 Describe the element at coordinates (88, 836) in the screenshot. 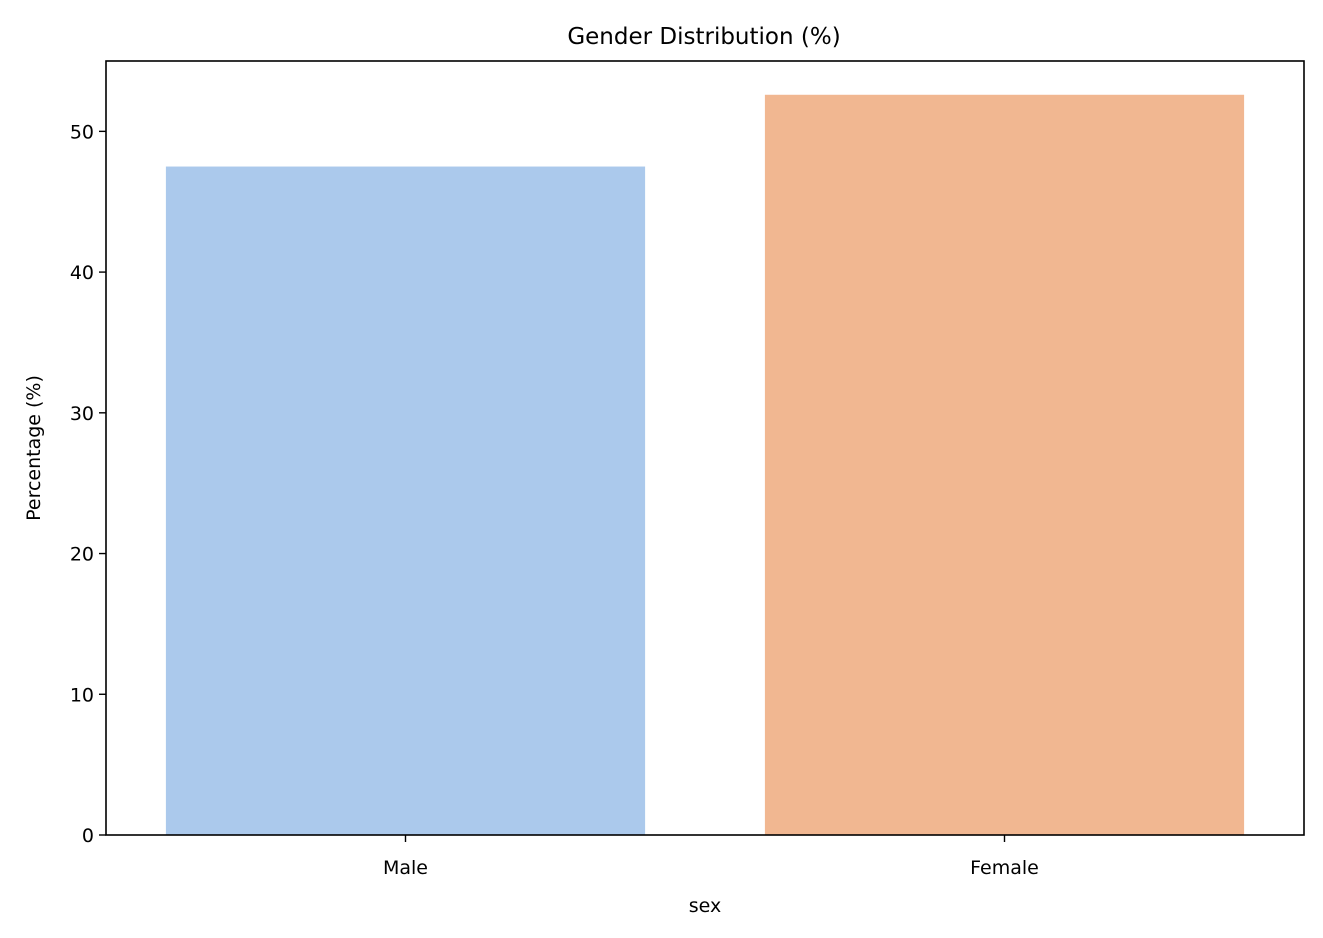

I see `y-tick-label: 0` at that location.